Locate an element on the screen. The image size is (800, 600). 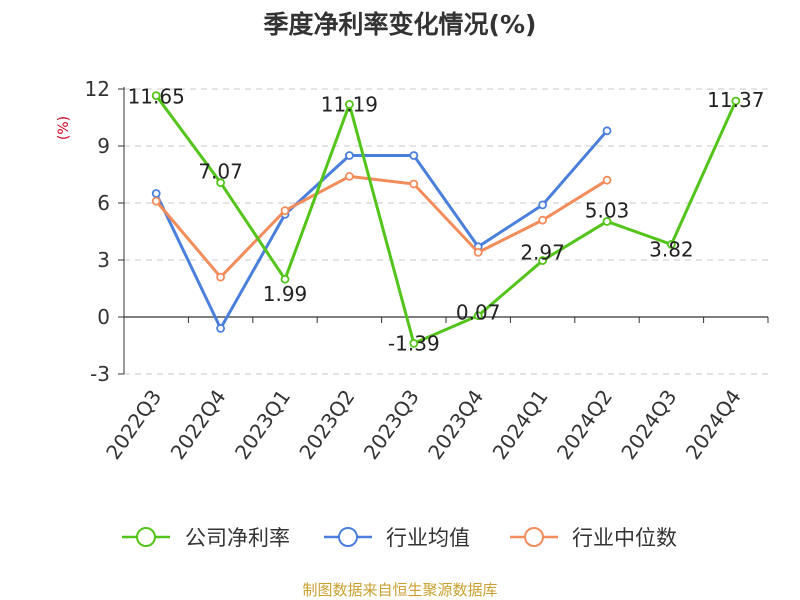
chart-title: 季度净利率变化情况(%) is located at coordinates (400, 24).